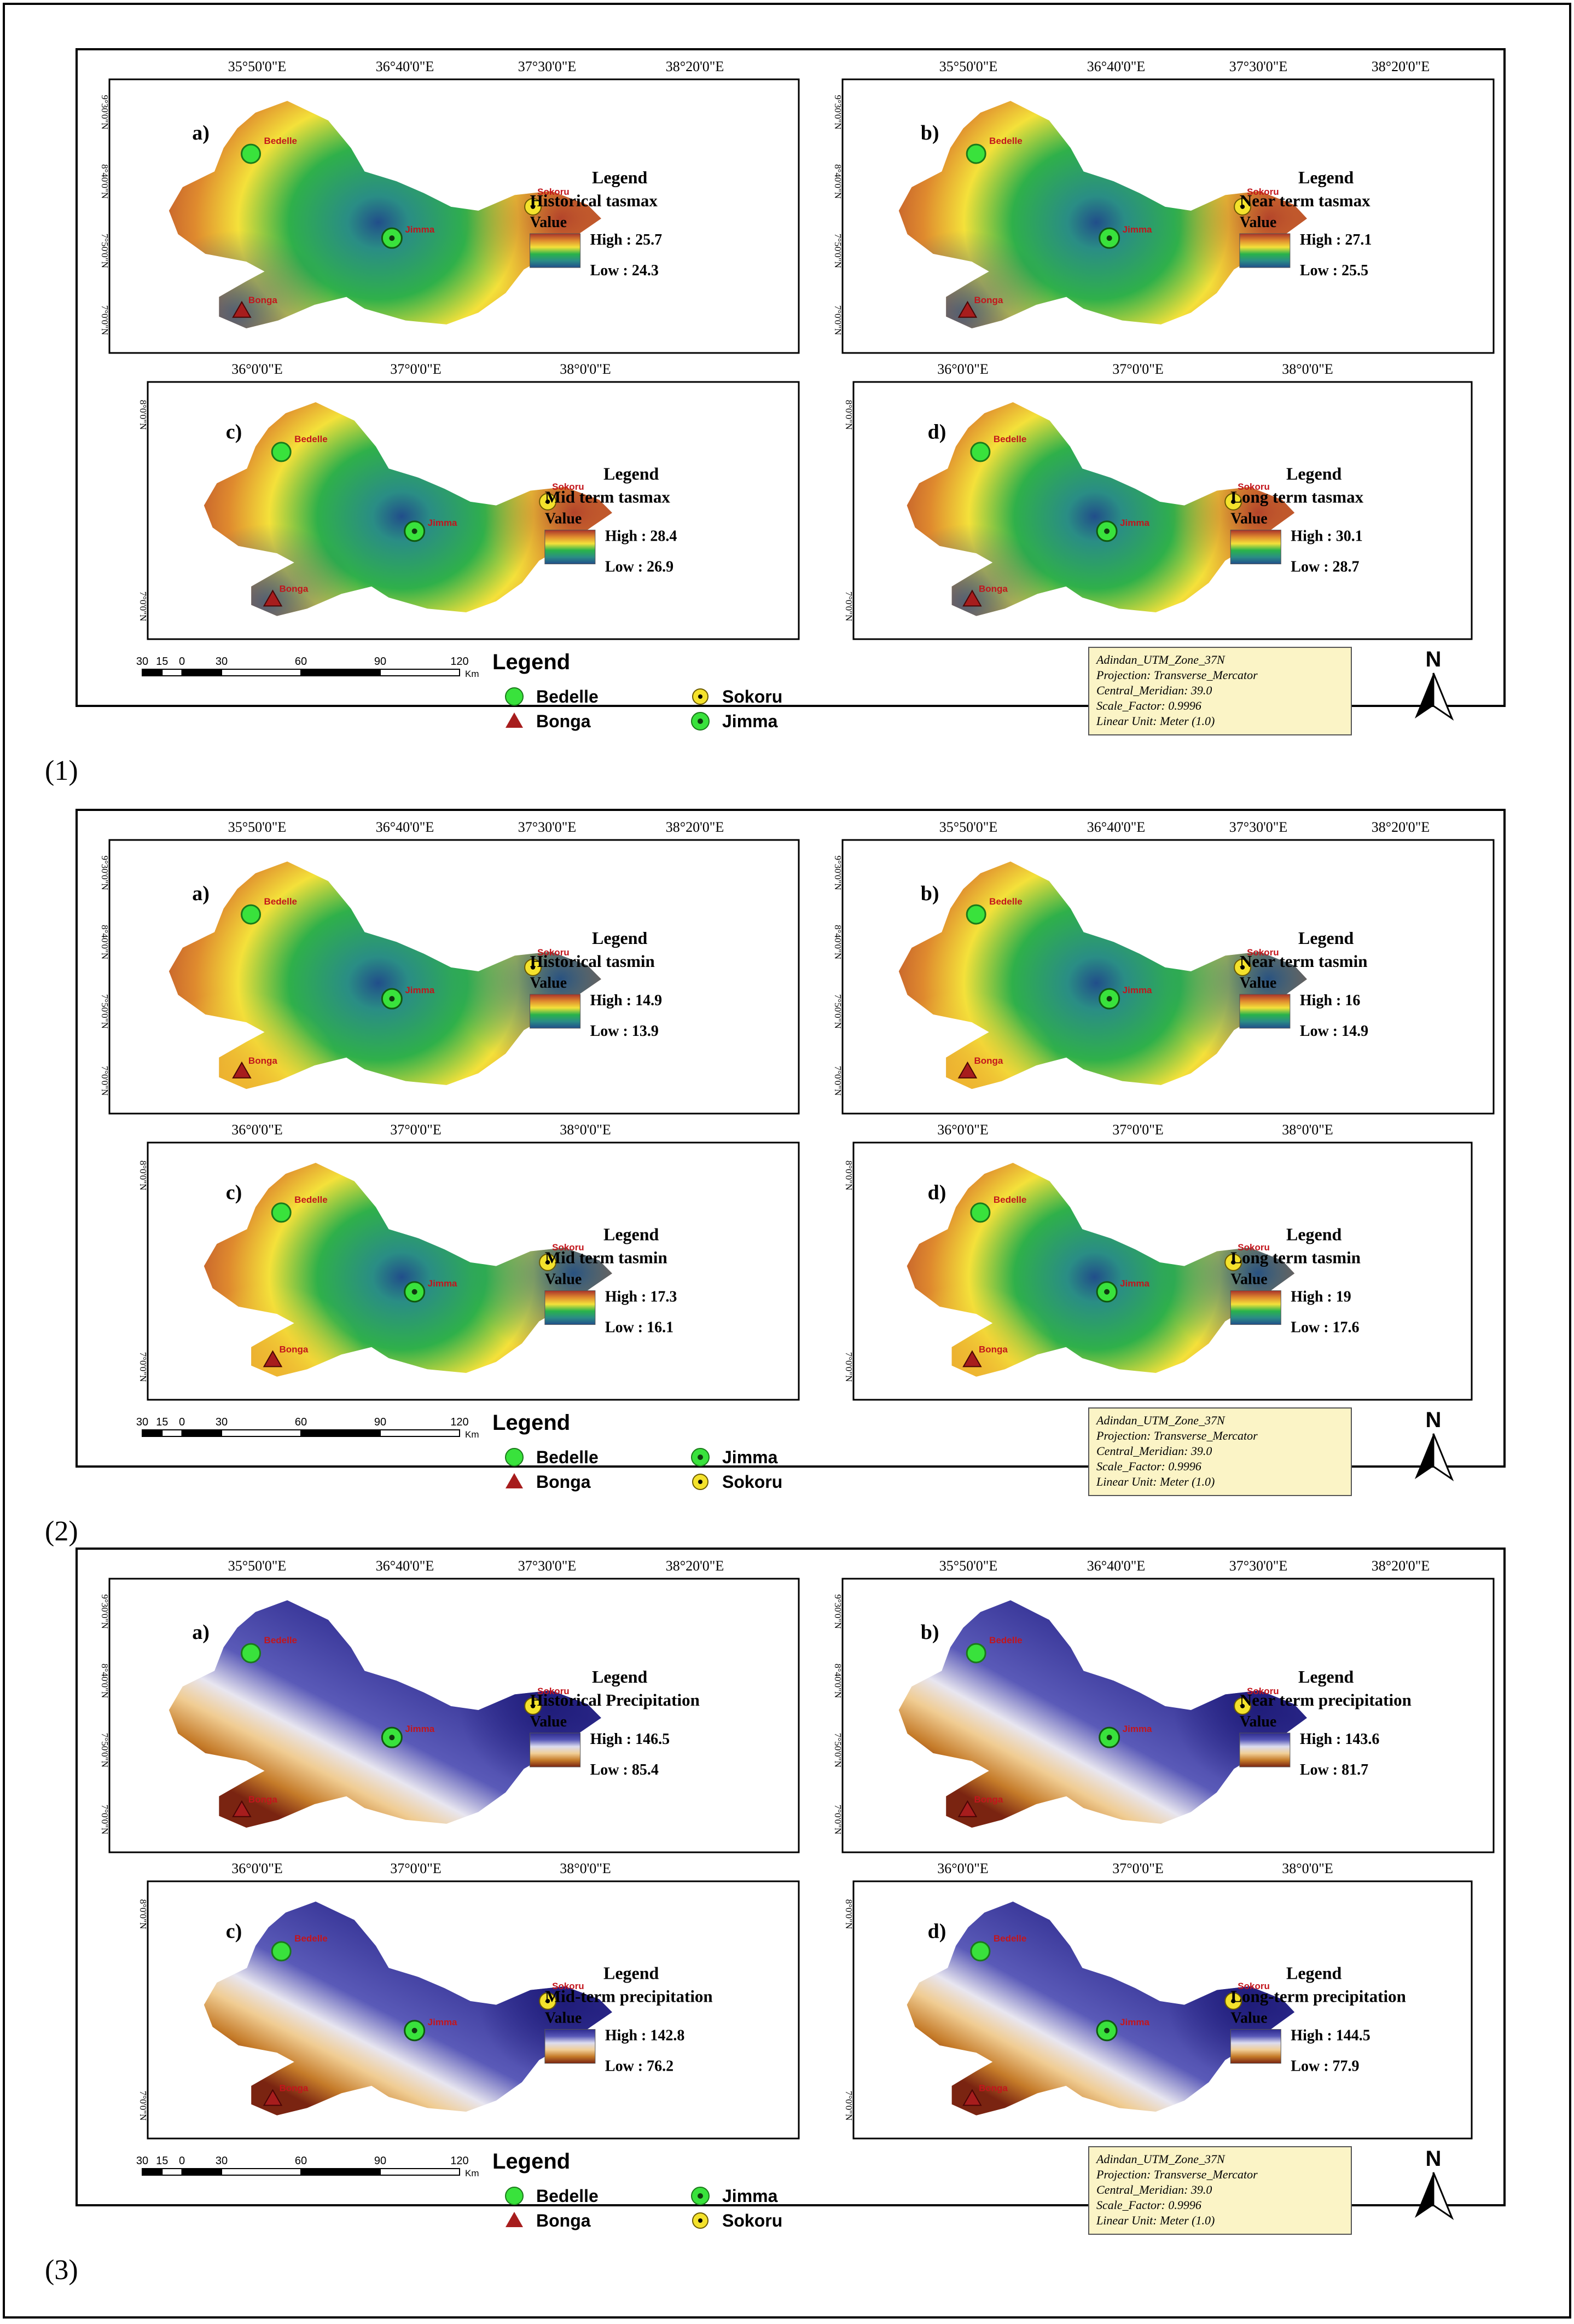  I want to click on legend-title: Near term precipitation, so click(1326, 1699).